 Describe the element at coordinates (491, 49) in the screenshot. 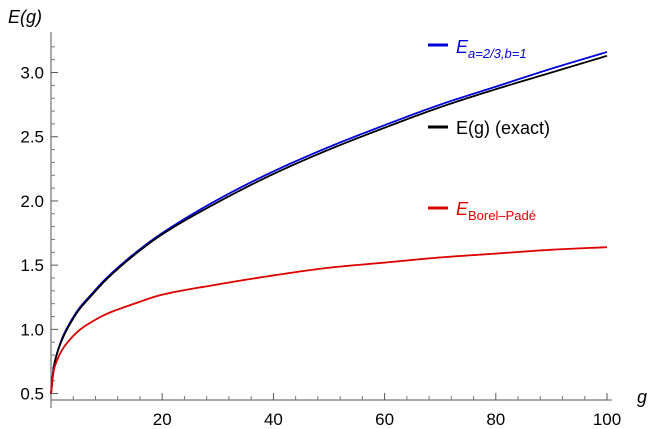

I see `legend-label-approx: Ea=2/3,b=1` at that location.